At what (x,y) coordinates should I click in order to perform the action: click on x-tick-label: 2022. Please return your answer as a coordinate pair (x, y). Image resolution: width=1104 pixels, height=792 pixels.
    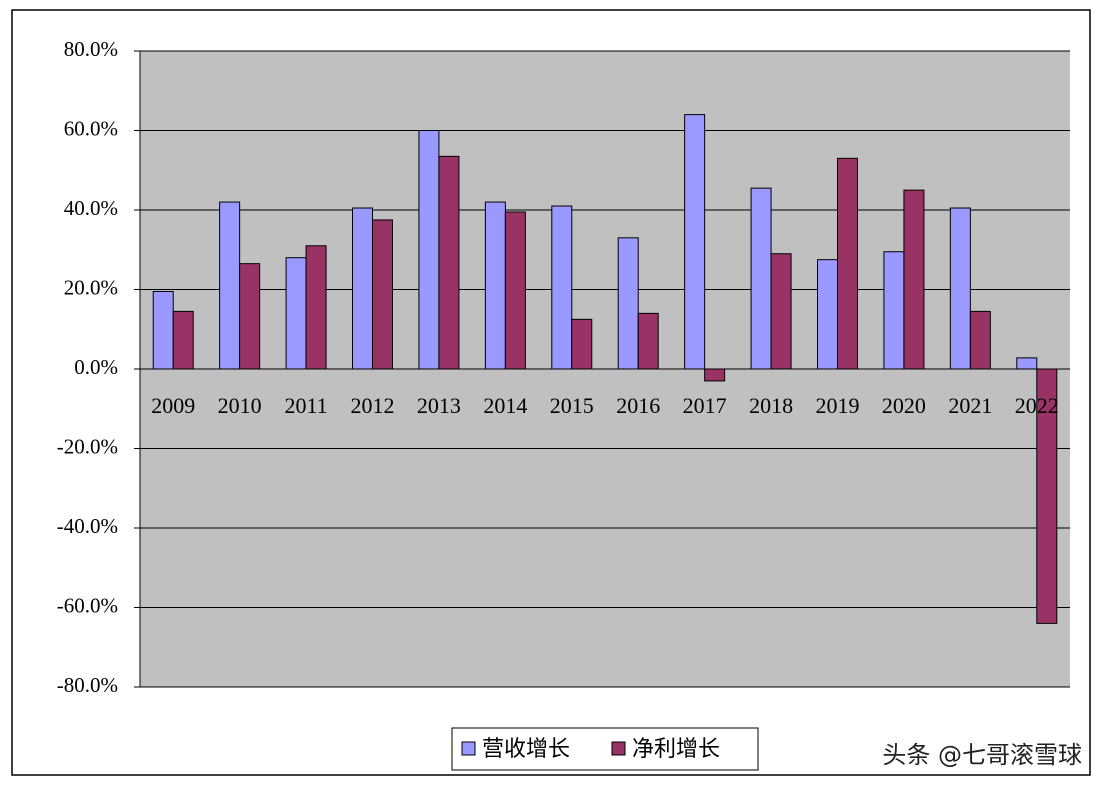
    Looking at the image, I should click on (1037, 405).